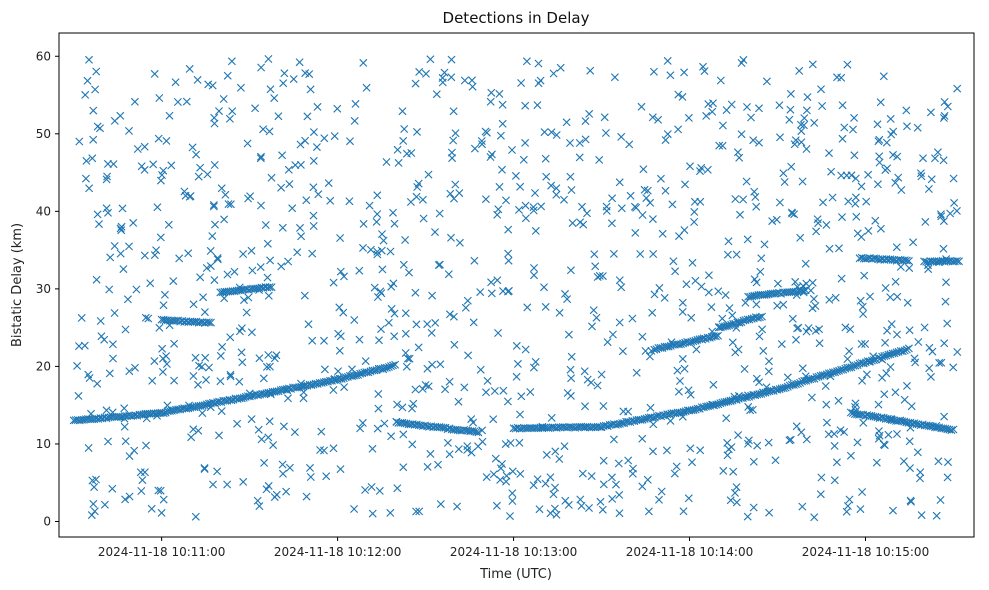 This screenshot has width=989, height=590. Describe the element at coordinates (689, 552) in the screenshot. I see `x-tick-label: 2024-11-18 10:14:00` at that location.